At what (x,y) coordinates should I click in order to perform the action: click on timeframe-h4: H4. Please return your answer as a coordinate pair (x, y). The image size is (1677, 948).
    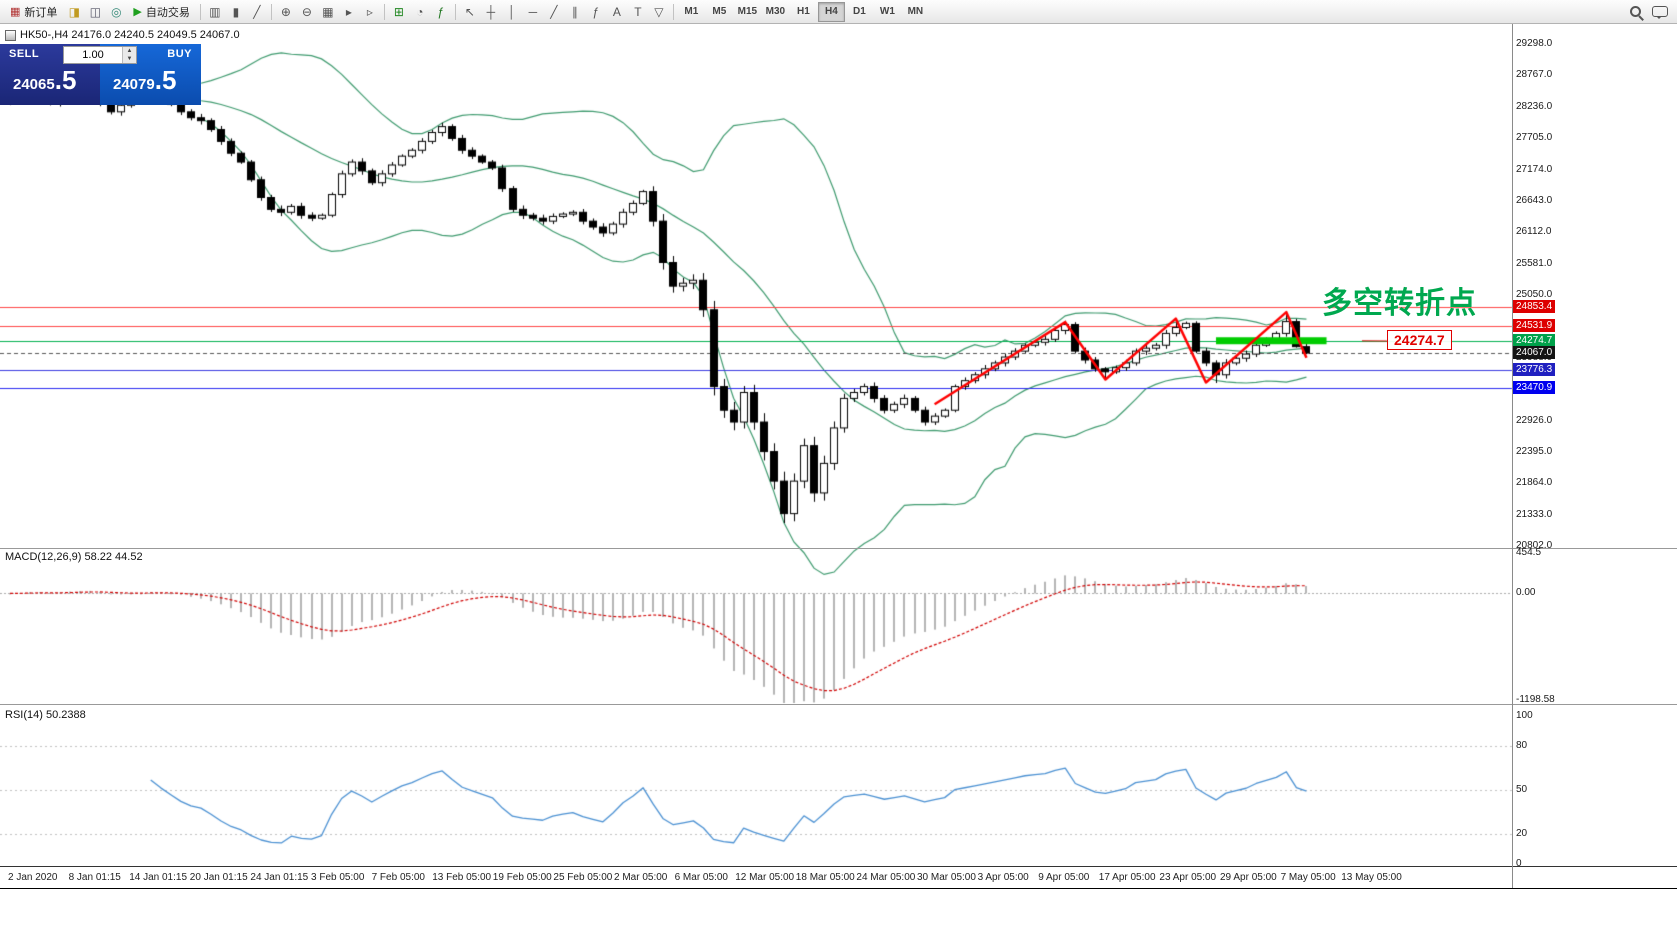
    Looking at the image, I should click on (831, 11).